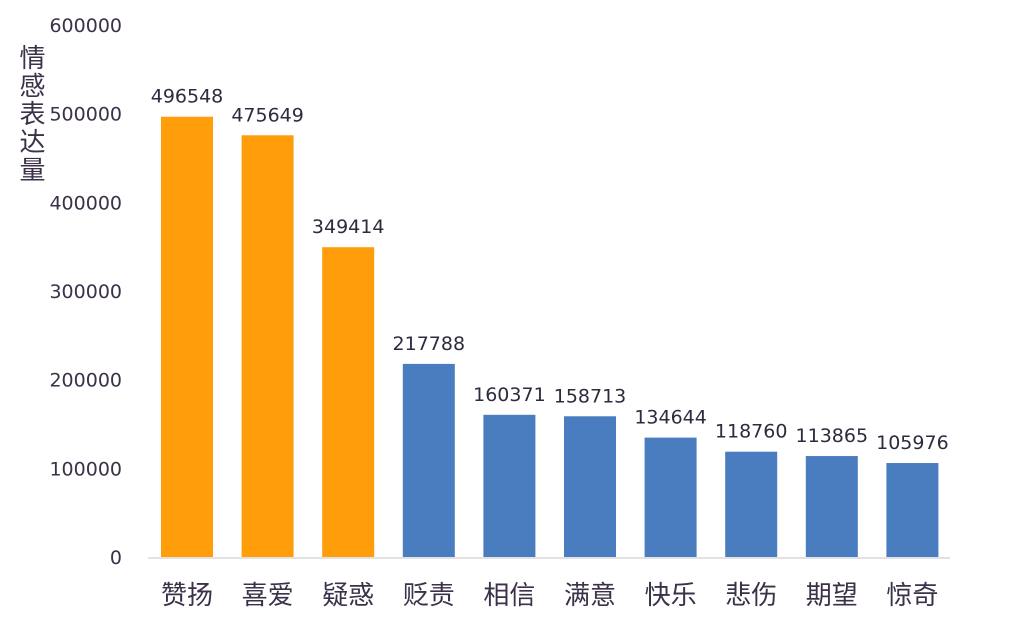 Image resolution: width=1012 pixels, height=638 pixels. Describe the element at coordinates (187, 336) in the screenshot. I see `bar-赞扬` at that location.